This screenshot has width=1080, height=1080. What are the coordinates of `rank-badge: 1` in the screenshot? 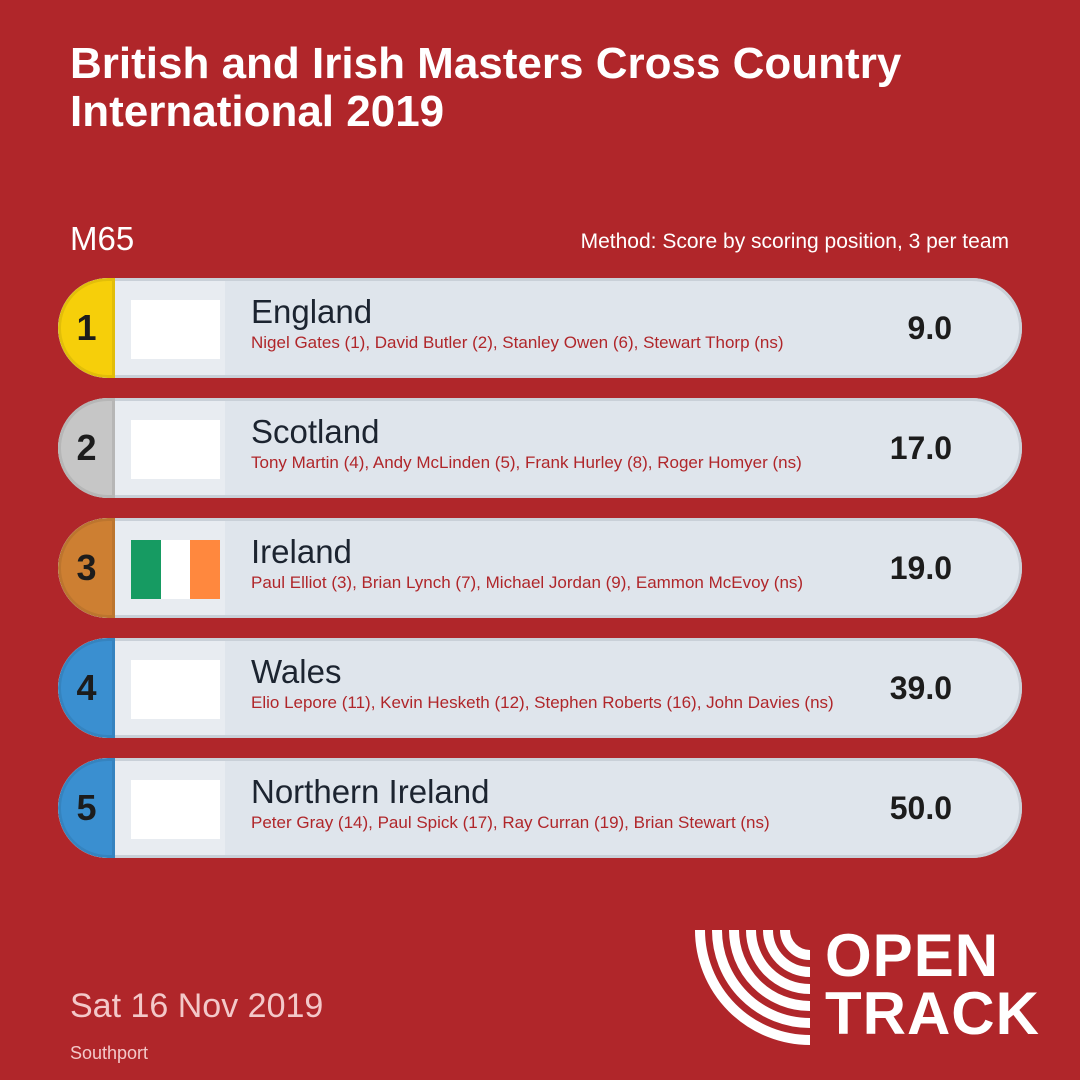 It's located at (86, 328).